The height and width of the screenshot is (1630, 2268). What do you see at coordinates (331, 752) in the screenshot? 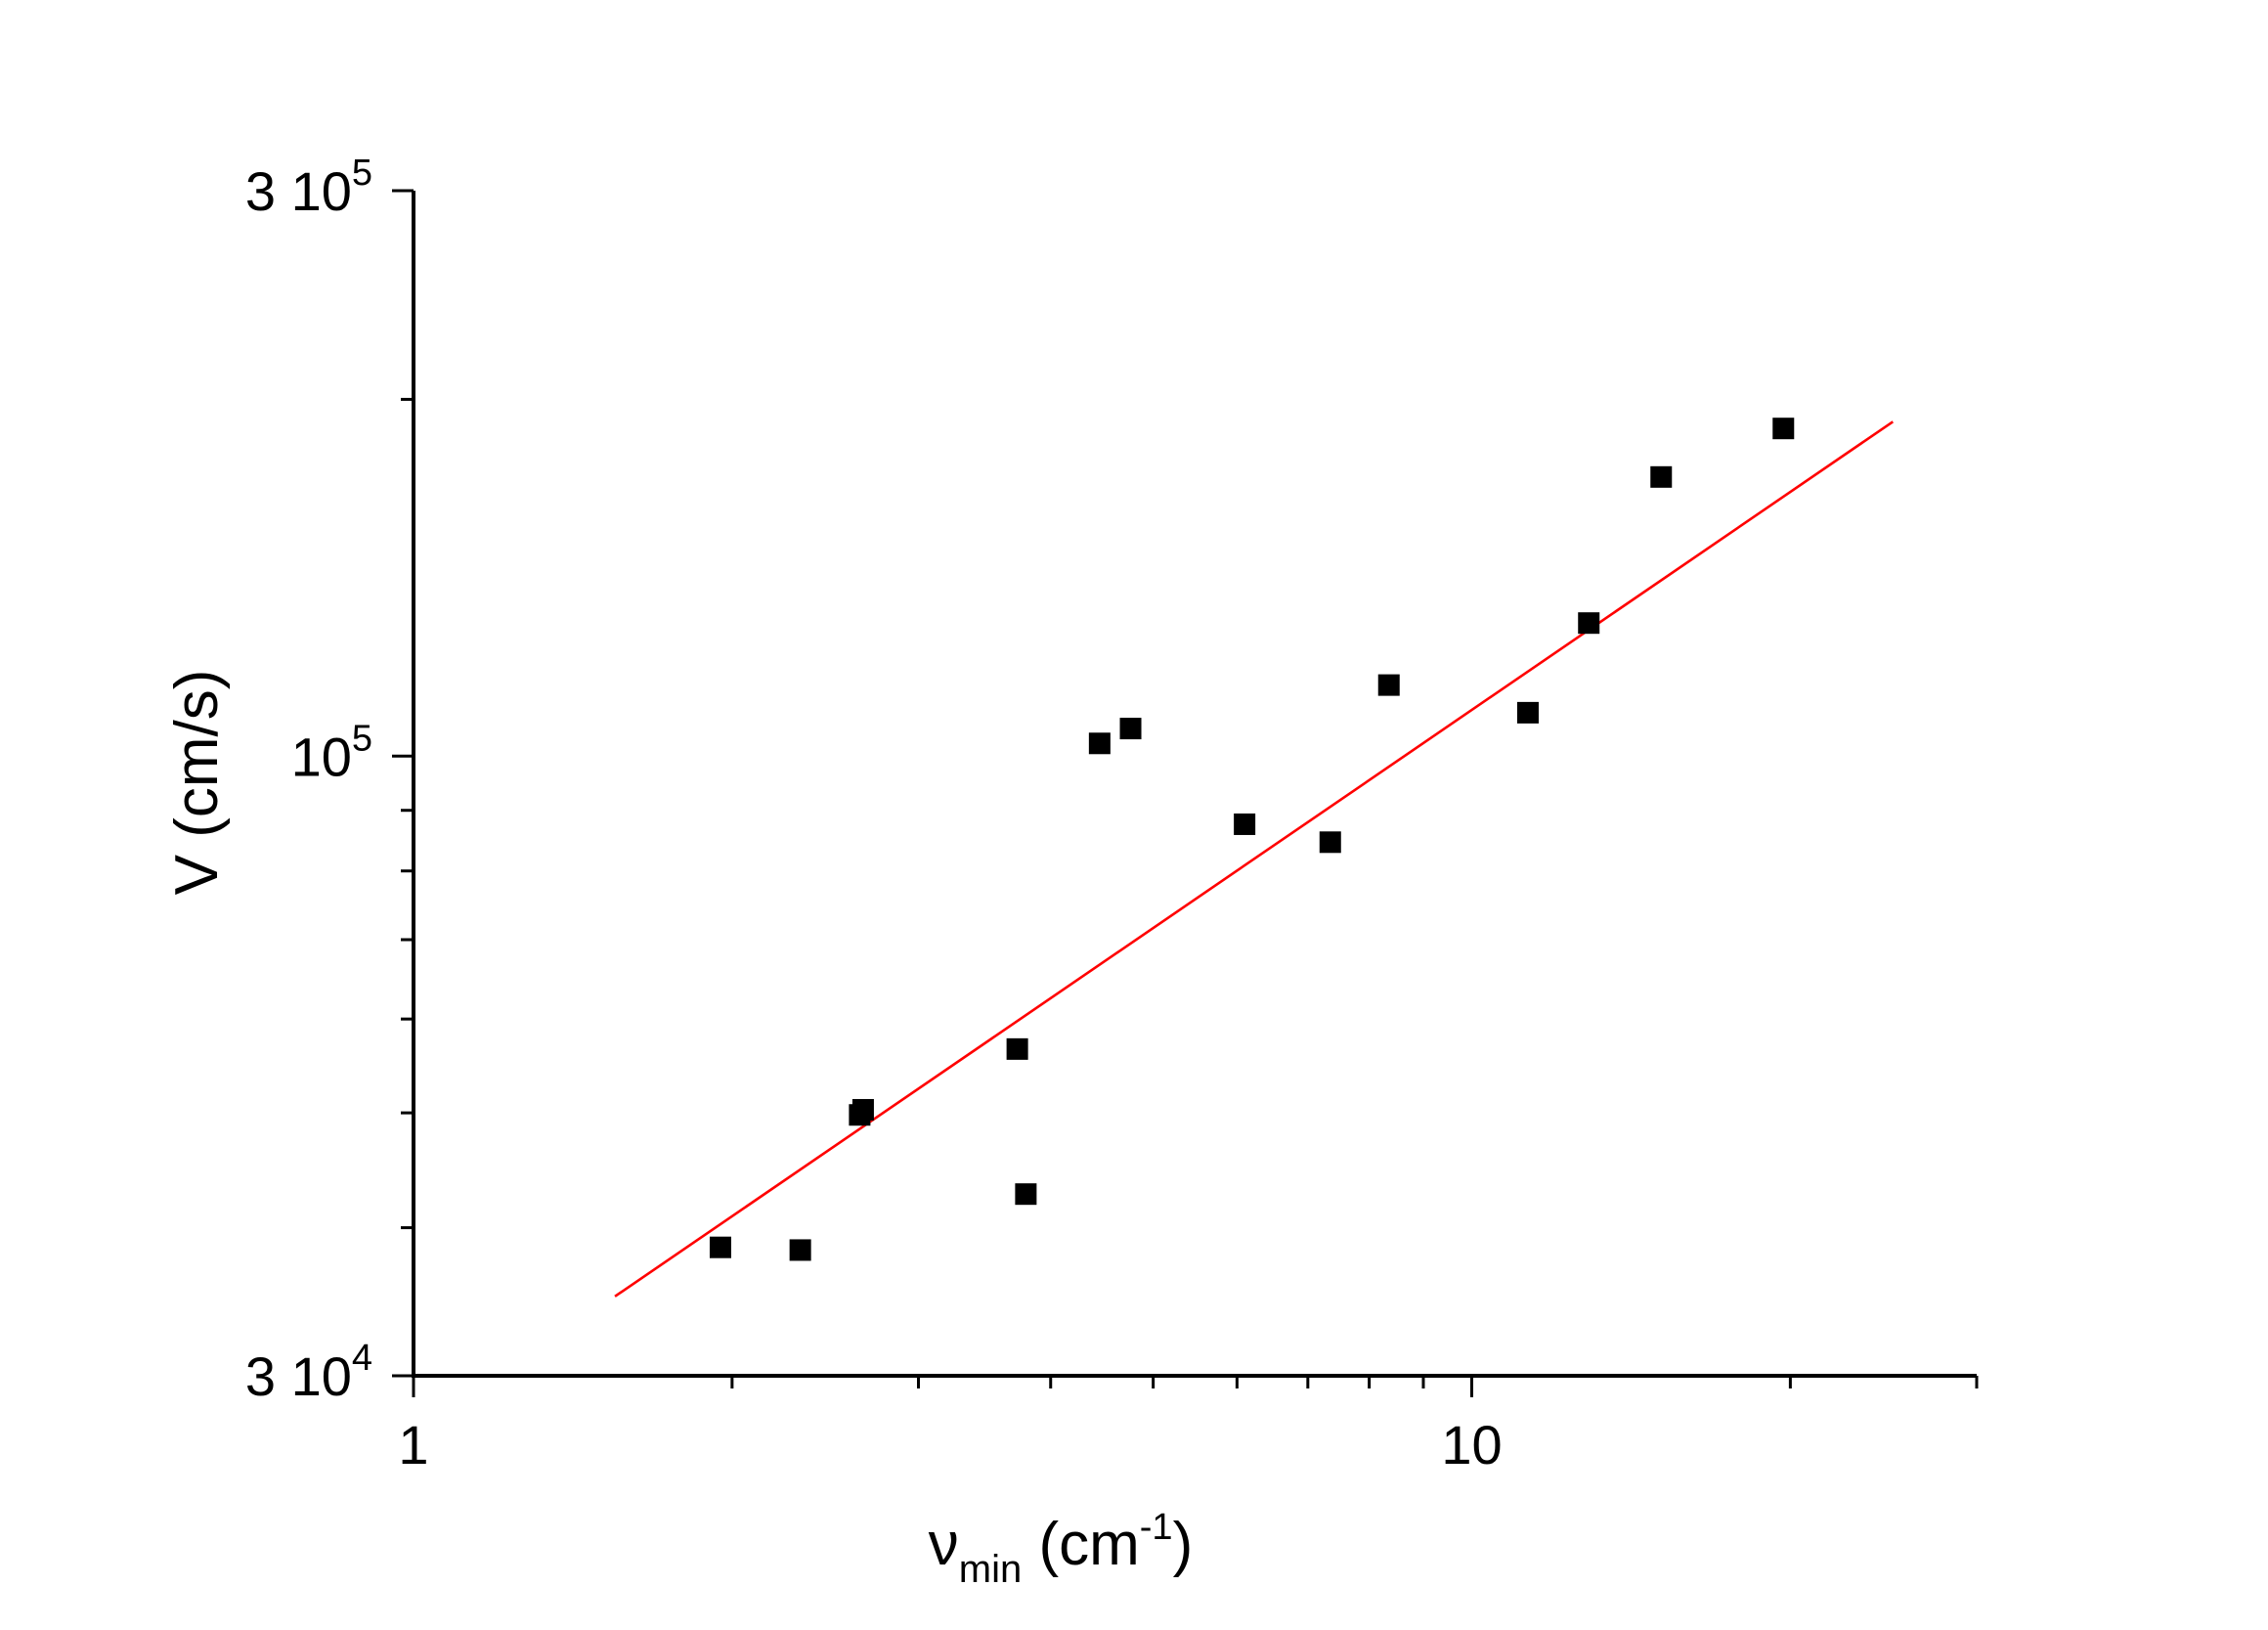
I see `y-tick-label: 105` at bounding box center [331, 752].